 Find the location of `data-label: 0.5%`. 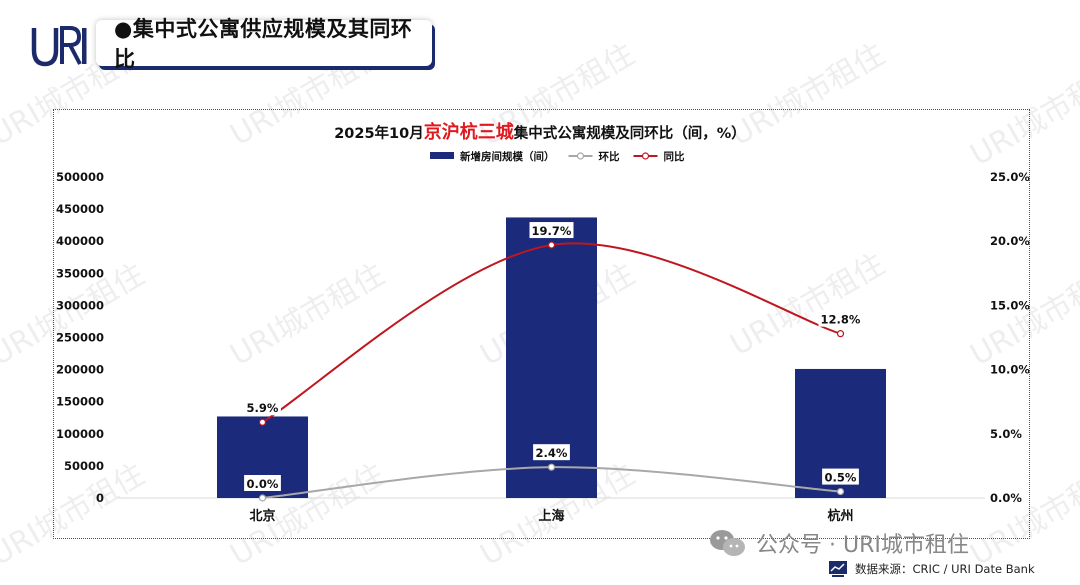

data-label: 0.5% is located at coordinates (841, 478).